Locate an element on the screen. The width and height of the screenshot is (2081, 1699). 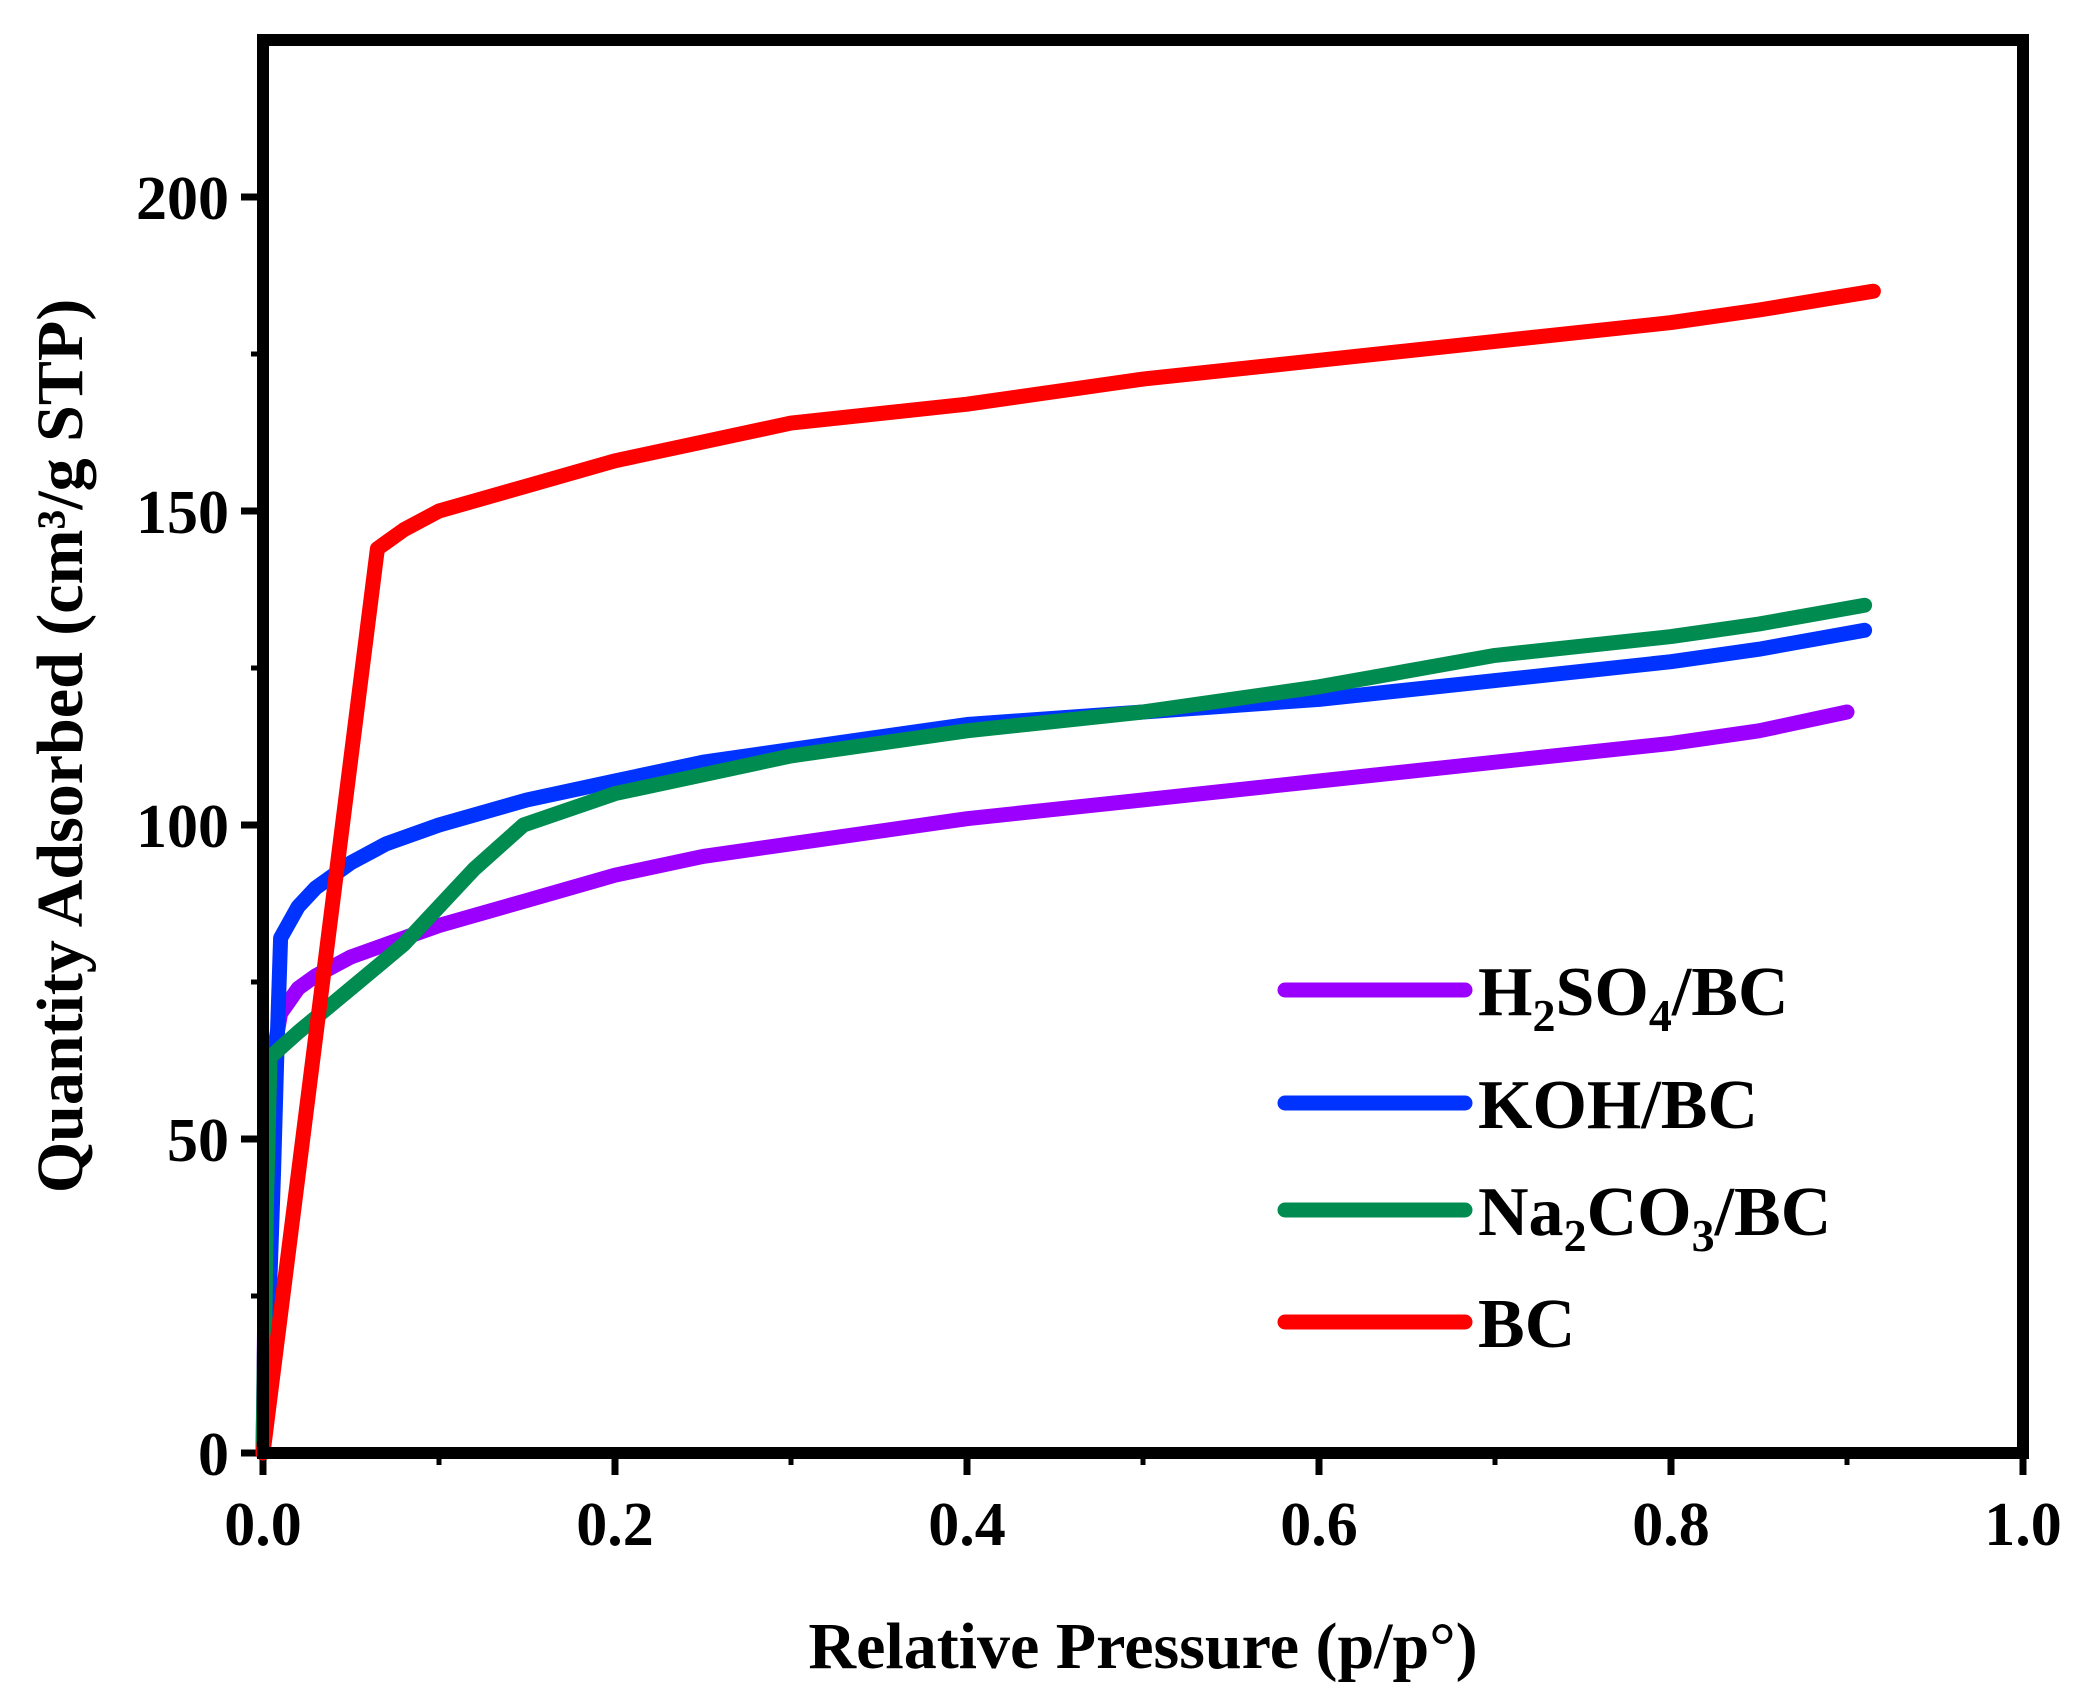
x-tick-label: 1.0 is located at coordinates (2023, 1525).